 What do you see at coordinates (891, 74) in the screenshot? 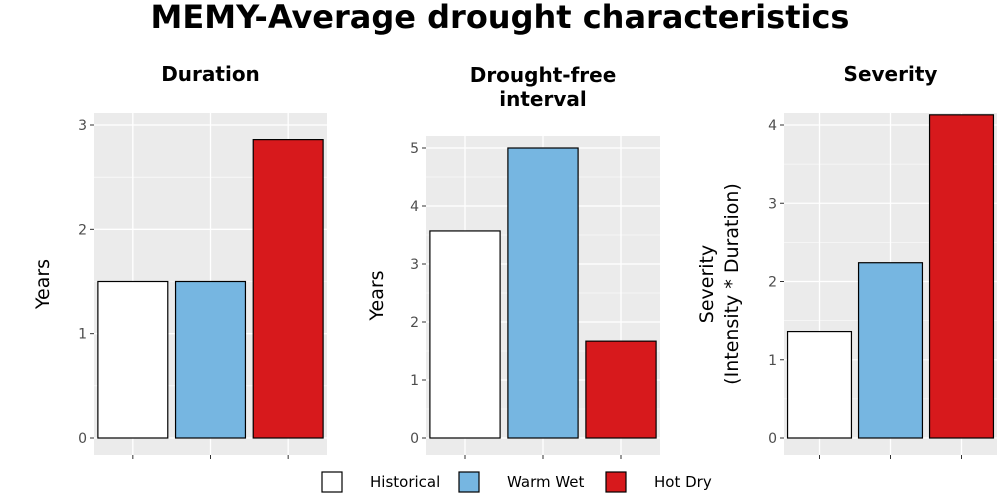
I see `panel-title: Severity` at bounding box center [891, 74].